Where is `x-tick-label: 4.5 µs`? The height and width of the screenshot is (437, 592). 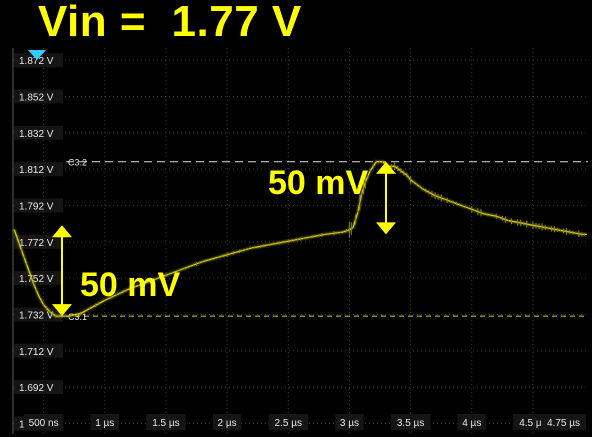
x-tick-label: 4.5 µs is located at coordinates (532, 423).